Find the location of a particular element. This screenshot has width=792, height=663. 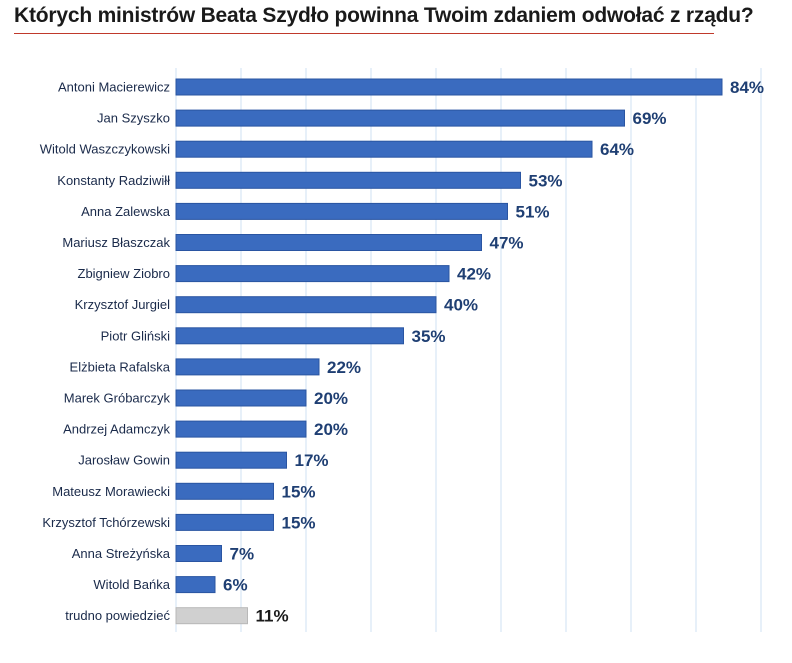

category-label: Andrzej Adamczyk is located at coordinates (116, 429).